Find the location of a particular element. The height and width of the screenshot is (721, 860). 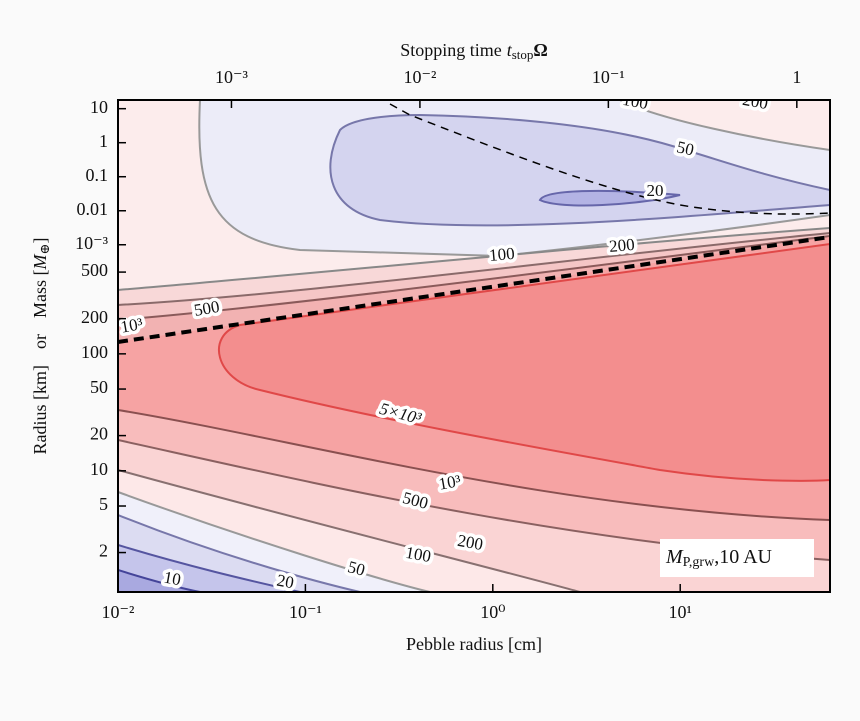

radius-y-tick-label: 100 is located at coordinates (94, 352).